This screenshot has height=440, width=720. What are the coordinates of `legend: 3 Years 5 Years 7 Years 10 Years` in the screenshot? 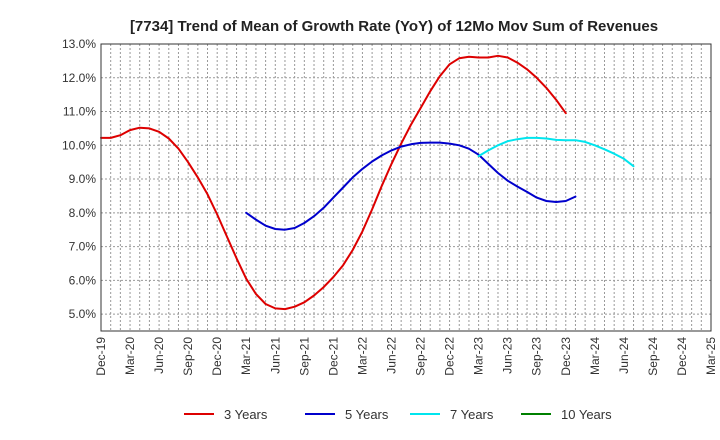 It's located at (398, 414).